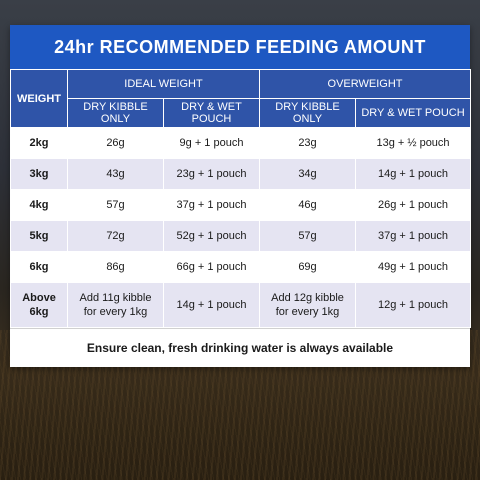  I want to click on weight-cell: 4kg, so click(39, 205).